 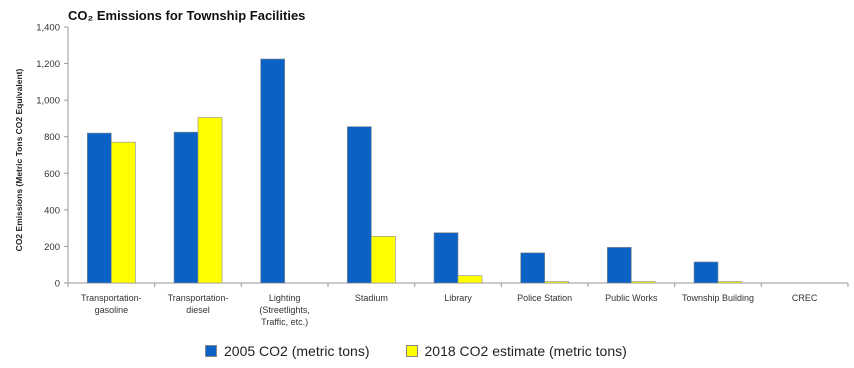 What do you see at coordinates (52, 174) in the screenshot?
I see `y-tick-label: 600` at bounding box center [52, 174].